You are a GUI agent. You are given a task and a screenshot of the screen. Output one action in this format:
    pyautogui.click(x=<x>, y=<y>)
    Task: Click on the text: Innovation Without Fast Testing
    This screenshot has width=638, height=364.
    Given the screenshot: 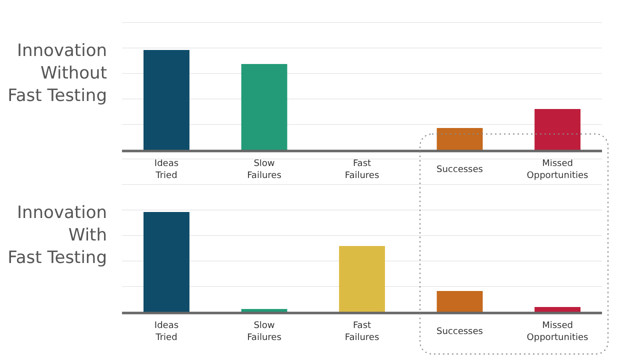 What is the action you would take?
    pyautogui.click(x=58, y=73)
    